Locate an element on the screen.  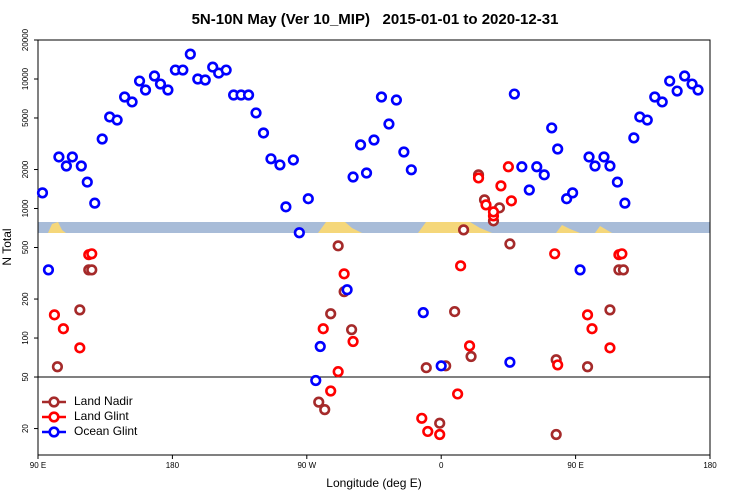
x-axis-label: Longitude (deg E) is located at coordinates (373, 483).